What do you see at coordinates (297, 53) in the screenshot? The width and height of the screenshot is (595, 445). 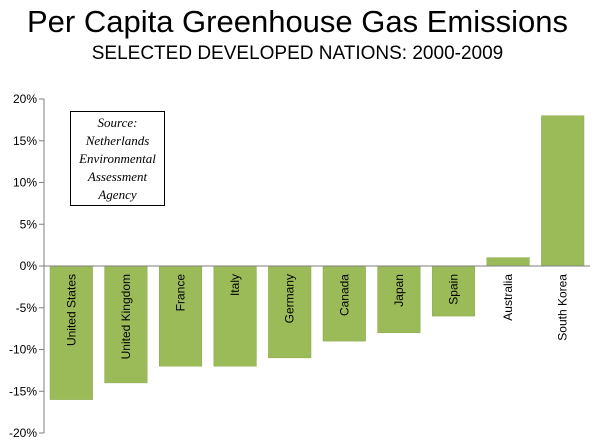 I see `chart-subtitle: SELECTED DEVELOPED NATIONS: 2000-2009` at bounding box center [297, 53].